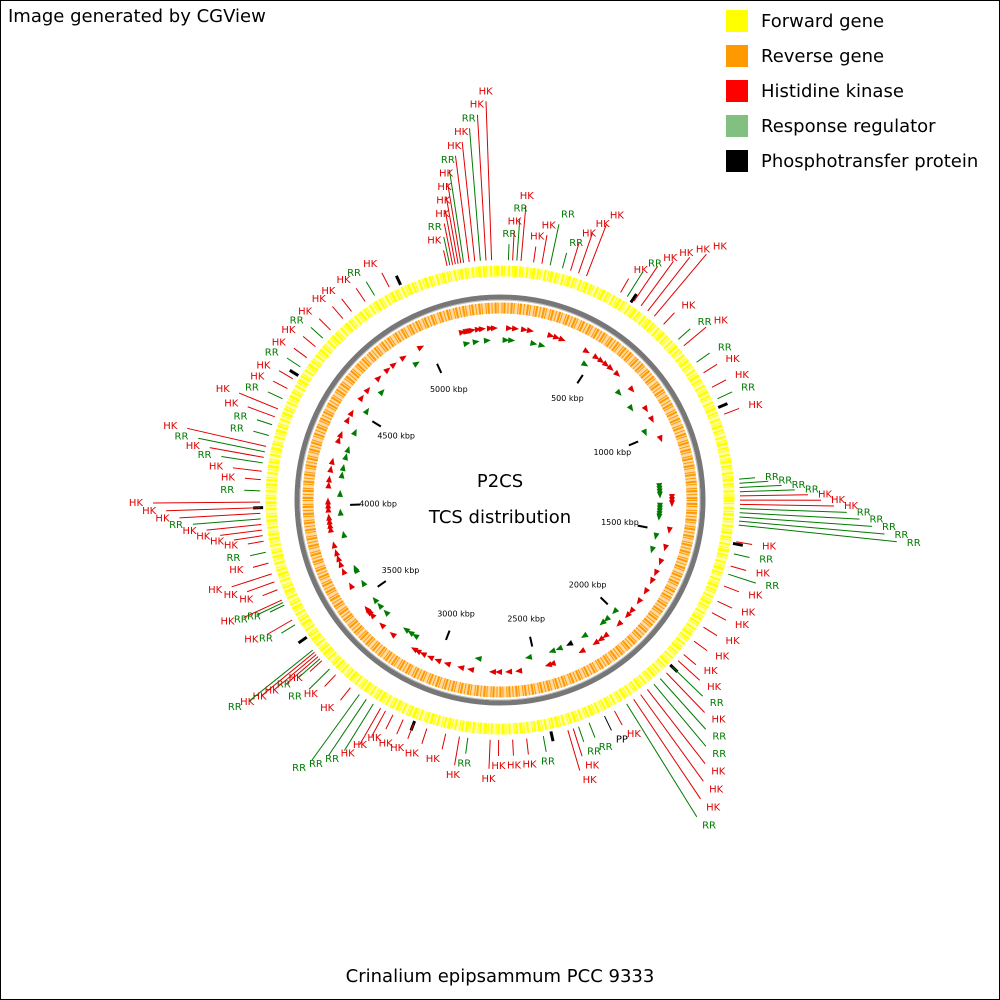 The image size is (1000, 1000). What do you see at coordinates (620, 522) in the screenshot?
I see `tick-label: 1500 kbp` at bounding box center [620, 522].